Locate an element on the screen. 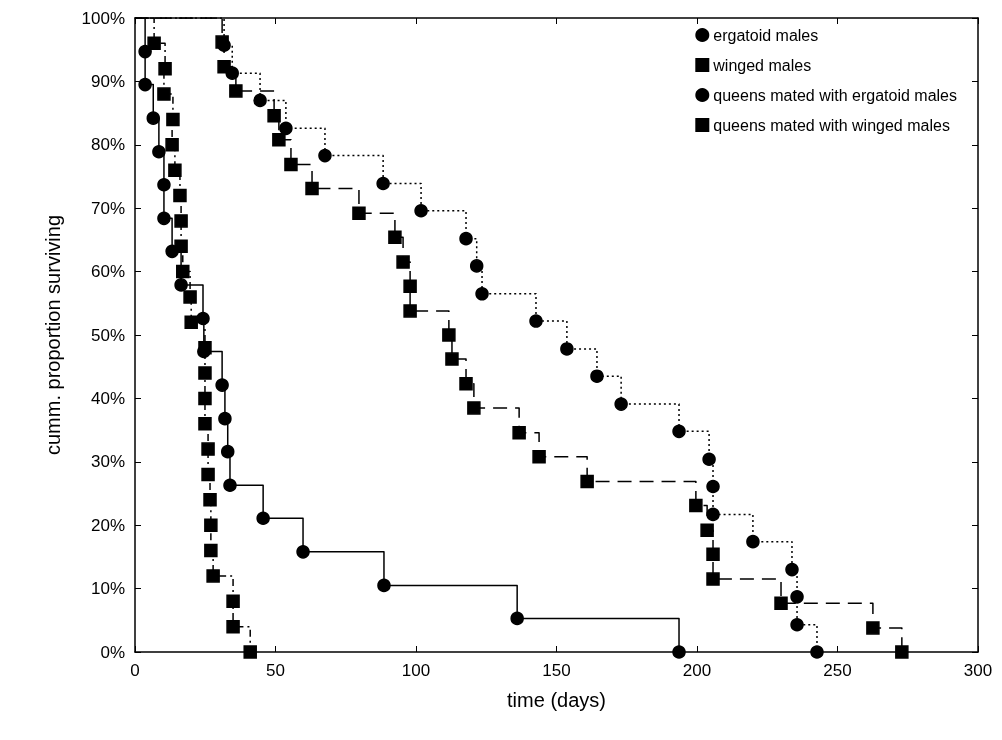  y-tick-label: 0% is located at coordinates (112, 652).